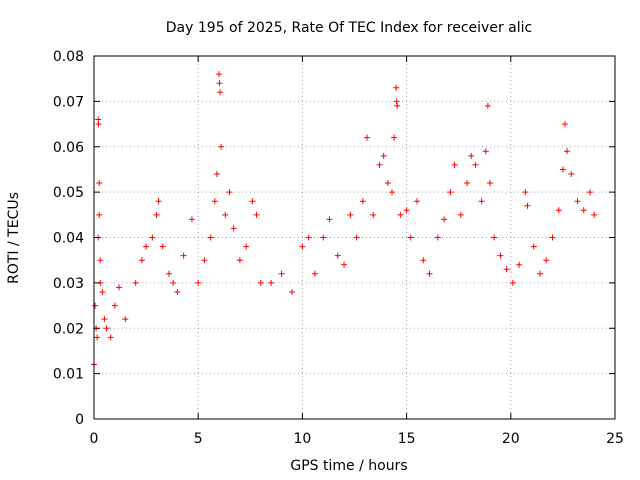 Image resolution: width=640 pixels, height=480 pixels. I want to click on y-tick-label: 0.07, so click(68, 102).